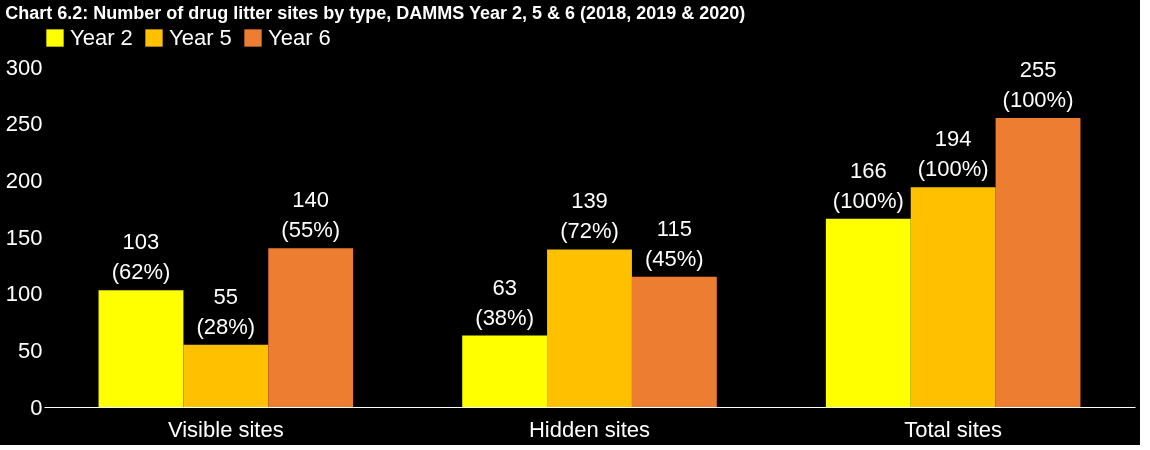 The height and width of the screenshot is (450, 1150). Describe the element at coordinates (953, 154) in the screenshot. I see `data-label: 194 (100%)` at that location.